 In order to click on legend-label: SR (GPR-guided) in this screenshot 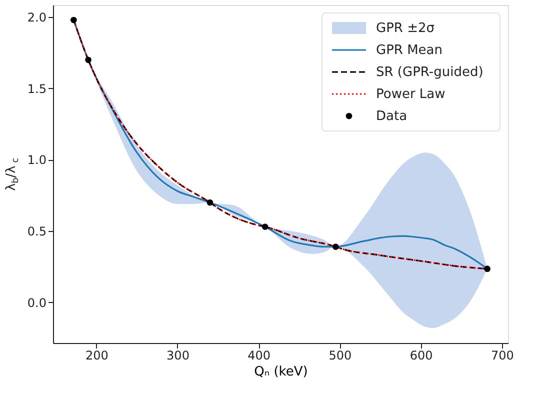, I will do `click(430, 72)`.